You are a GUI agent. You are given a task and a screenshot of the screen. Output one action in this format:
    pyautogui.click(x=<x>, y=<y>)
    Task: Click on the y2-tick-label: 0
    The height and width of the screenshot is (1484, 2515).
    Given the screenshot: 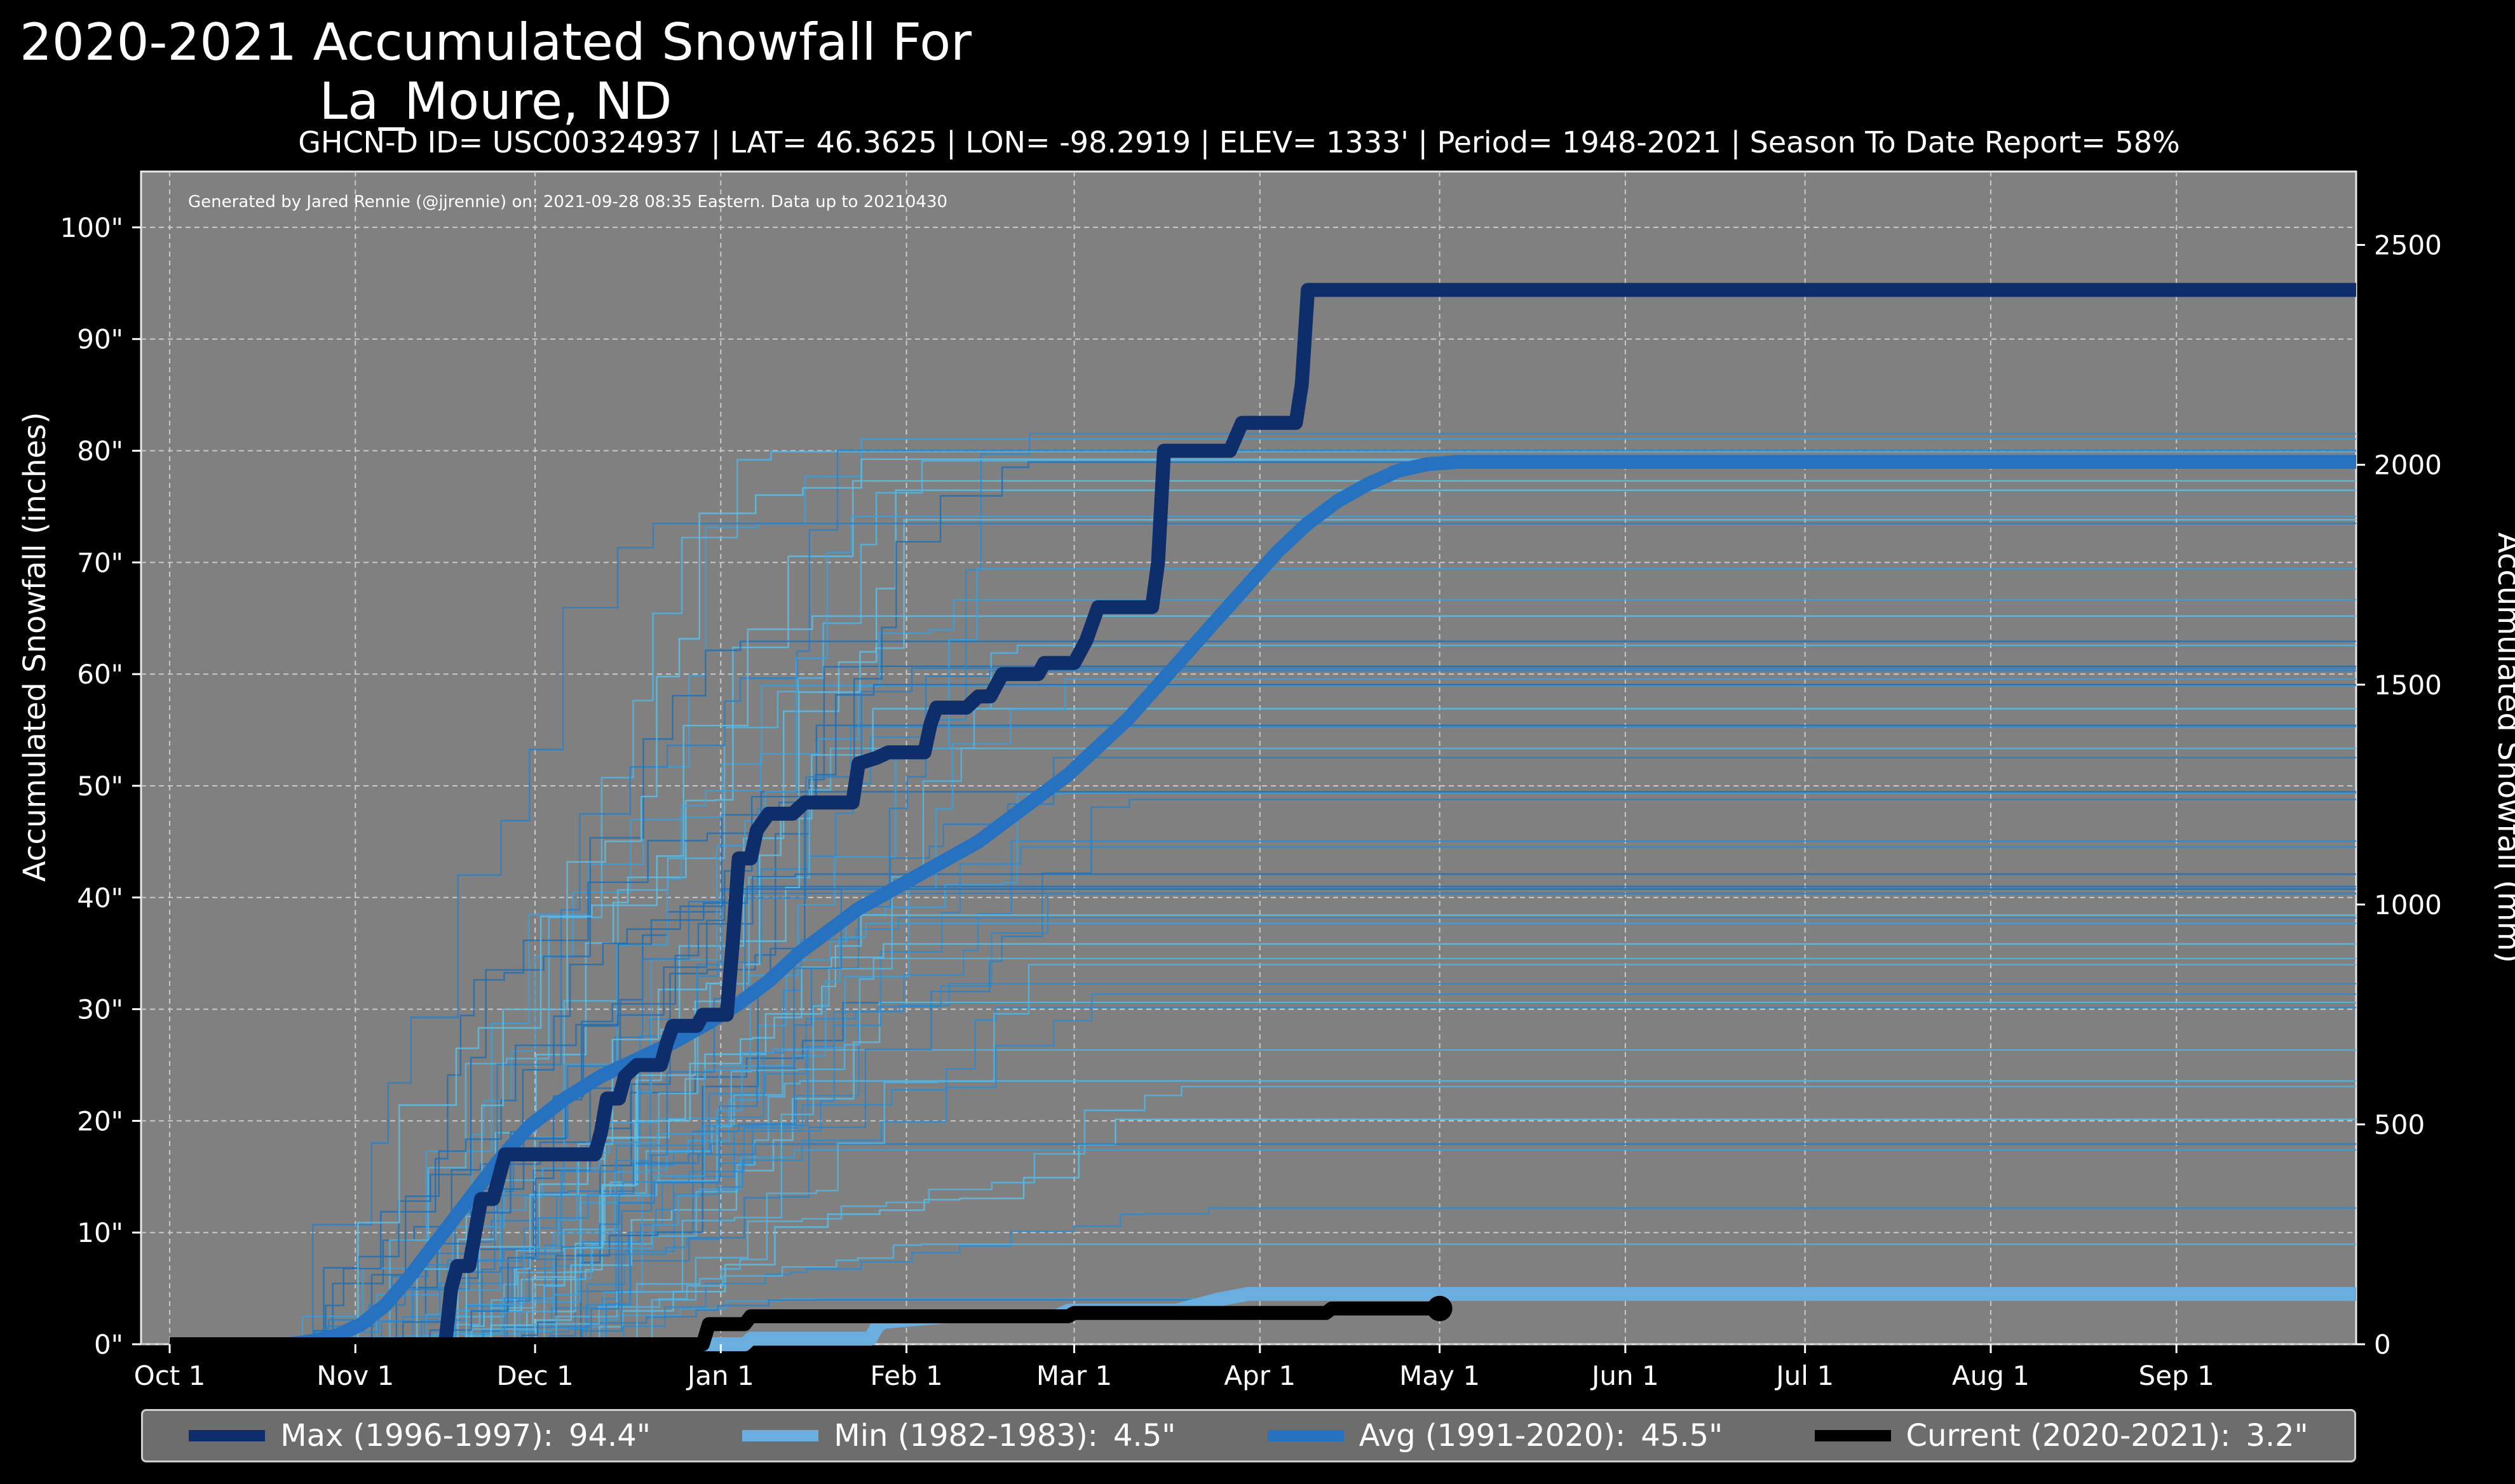 What is the action you would take?
    pyautogui.click(x=2382, y=1344)
    